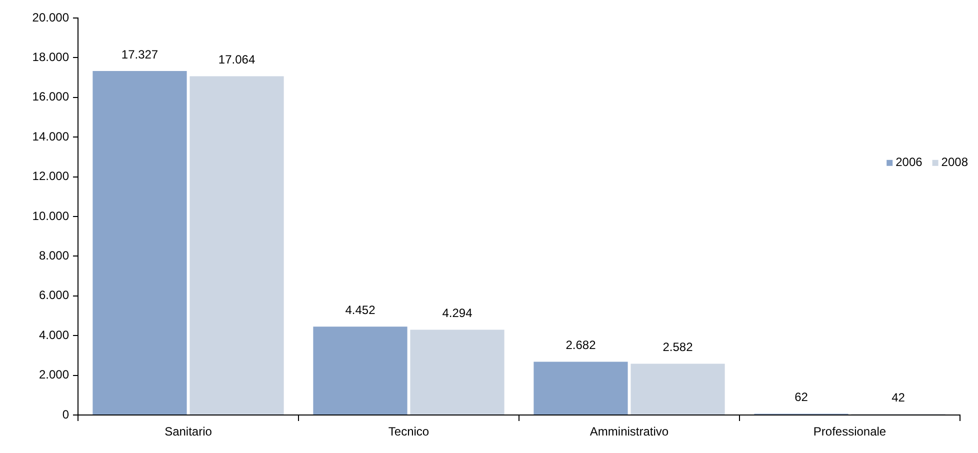  What do you see at coordinates (51, 136) in the screenshot?
I see `y-tick-label: 14.000` at bounding box center [51, 136].